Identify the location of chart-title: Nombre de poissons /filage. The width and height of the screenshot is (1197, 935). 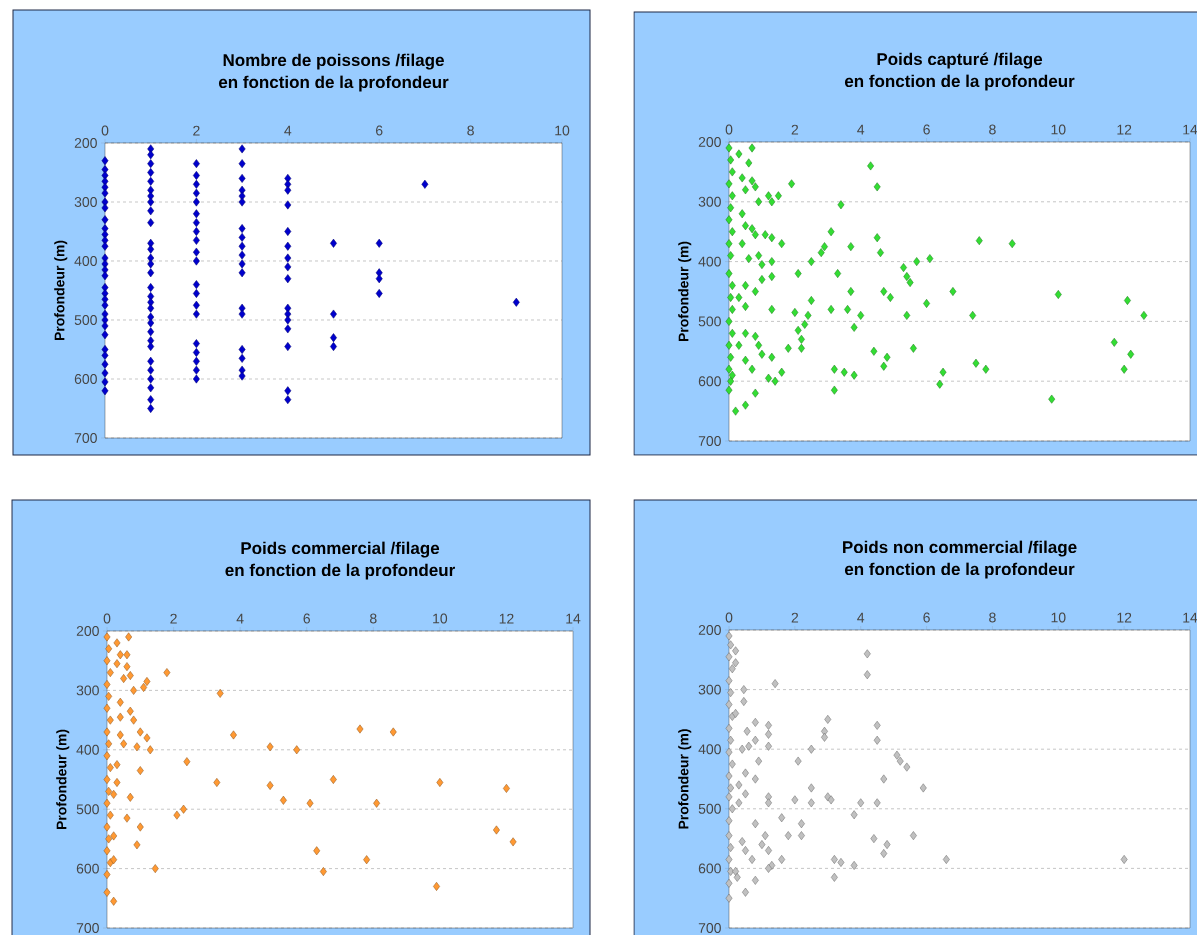
(333, 61).